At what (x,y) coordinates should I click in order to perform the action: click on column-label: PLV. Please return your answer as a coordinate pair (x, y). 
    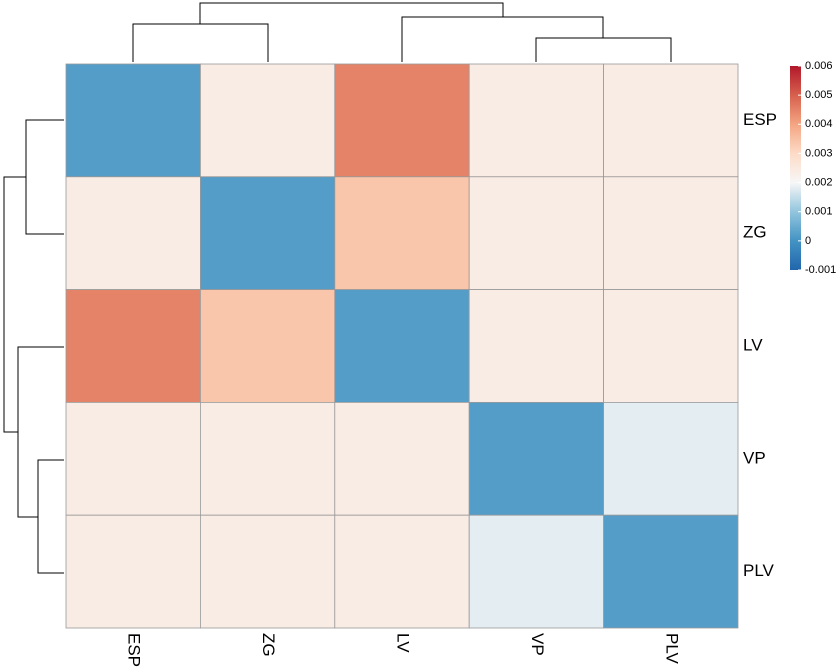
    Looking at the image, I should click on (671, 649).